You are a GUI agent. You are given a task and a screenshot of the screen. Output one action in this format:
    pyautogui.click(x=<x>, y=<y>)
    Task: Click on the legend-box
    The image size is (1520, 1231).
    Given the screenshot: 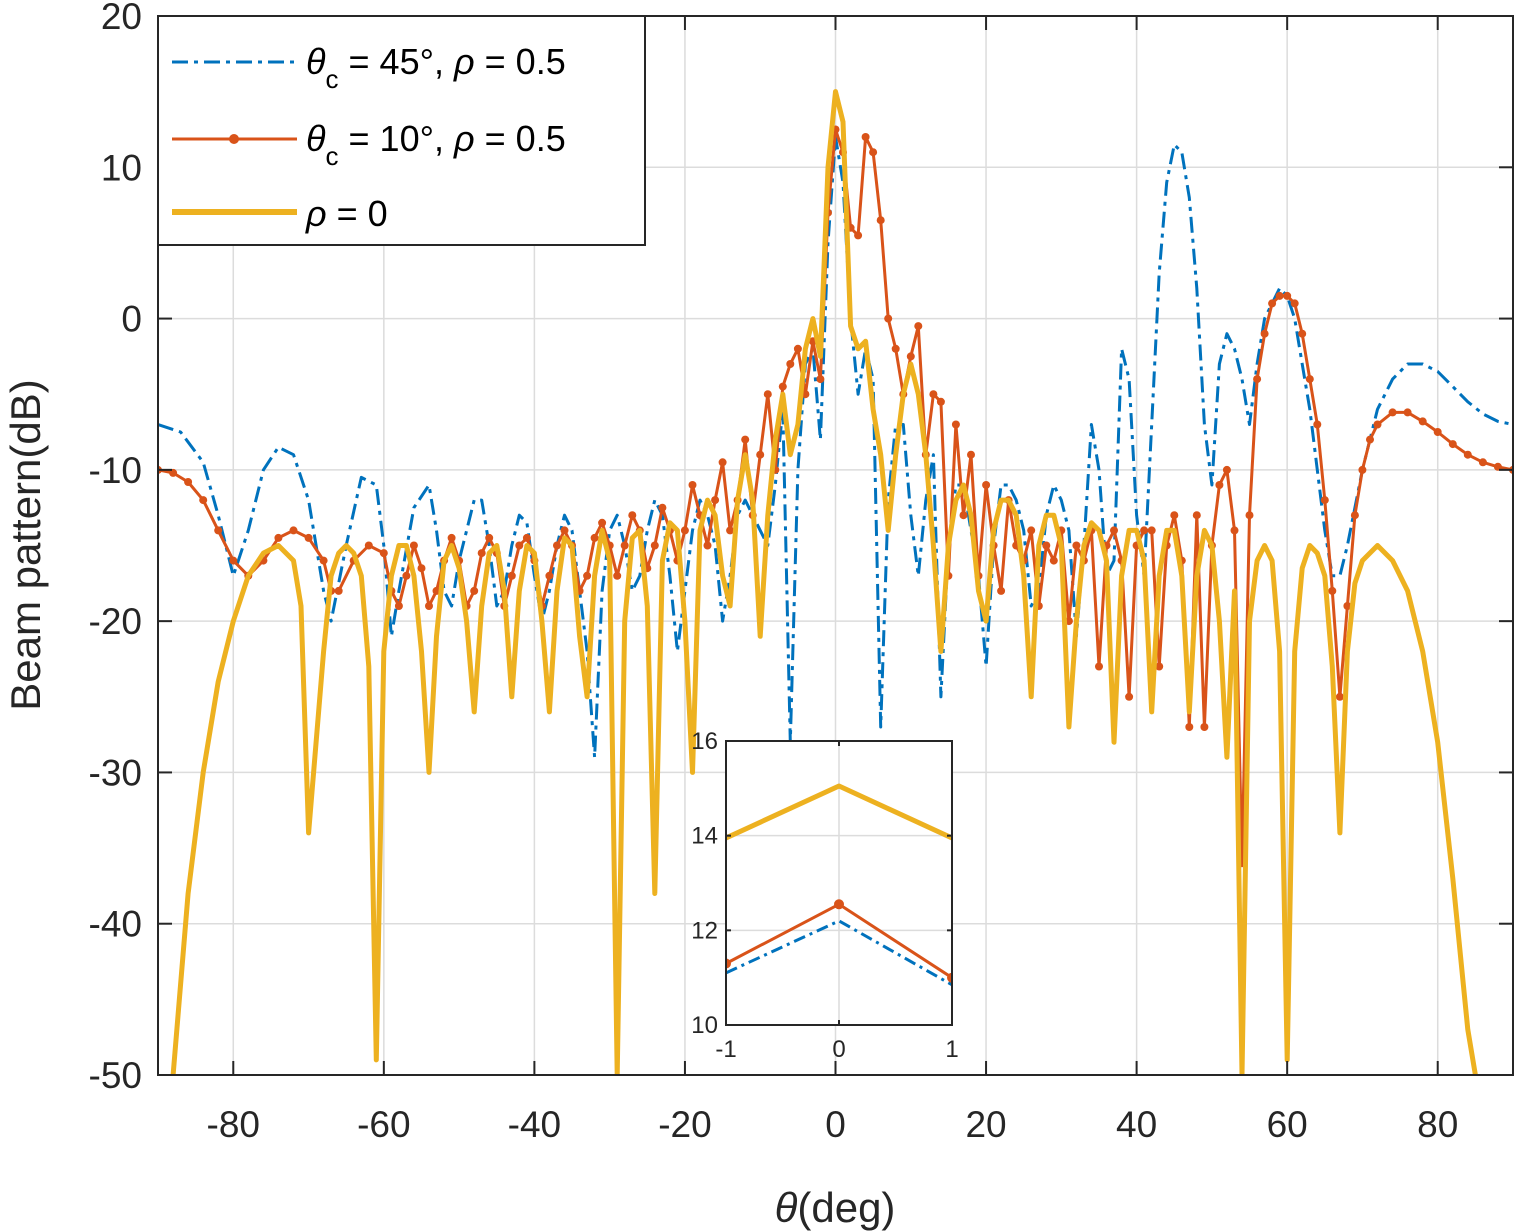 What is the action you would take?
    pyautogui.click(x=401, y=130)
    